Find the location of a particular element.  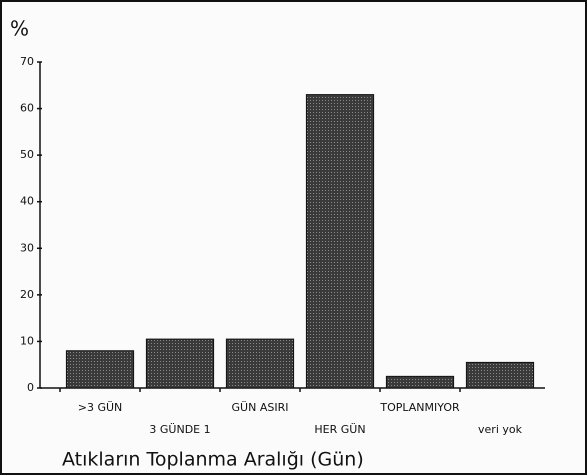

x-tick-label: 3 GÜNDE 1 is located at coordinates (179, 429).